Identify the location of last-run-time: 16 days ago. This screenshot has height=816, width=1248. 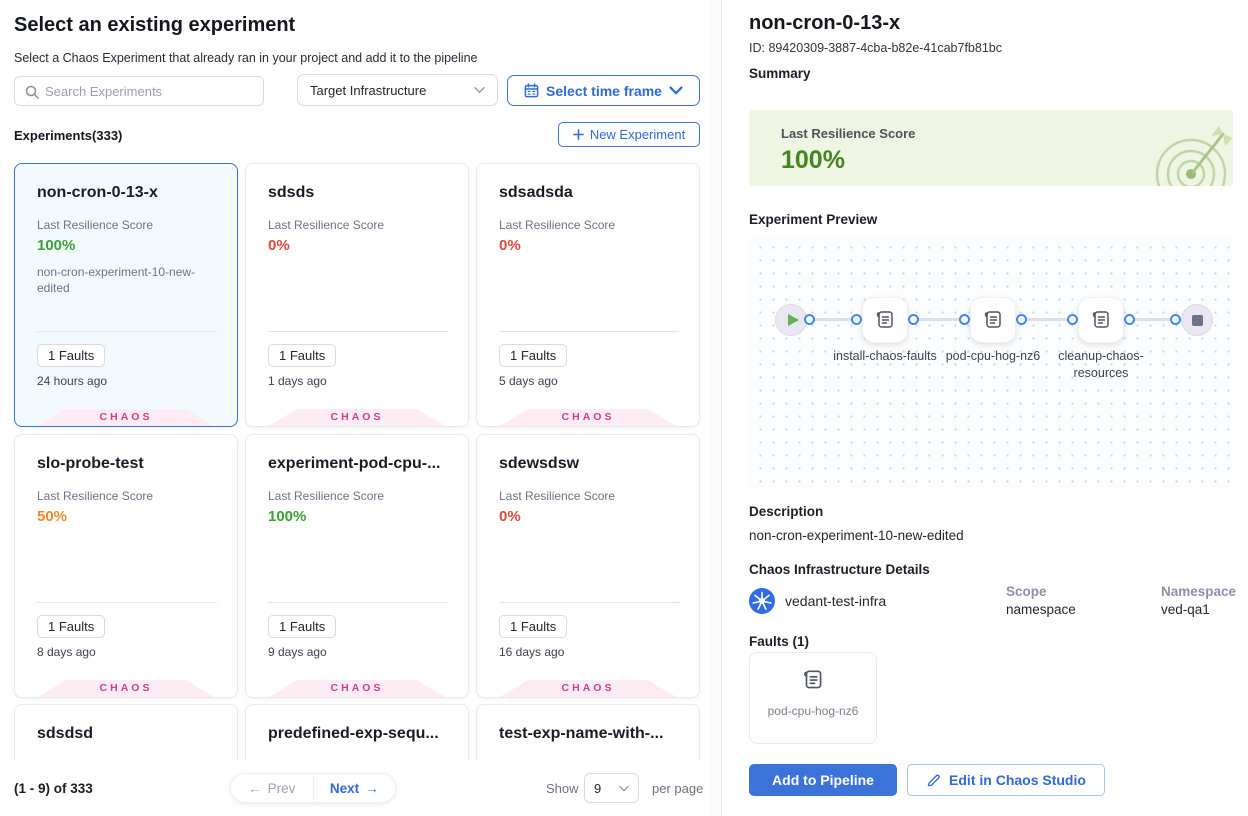
(532, 652).